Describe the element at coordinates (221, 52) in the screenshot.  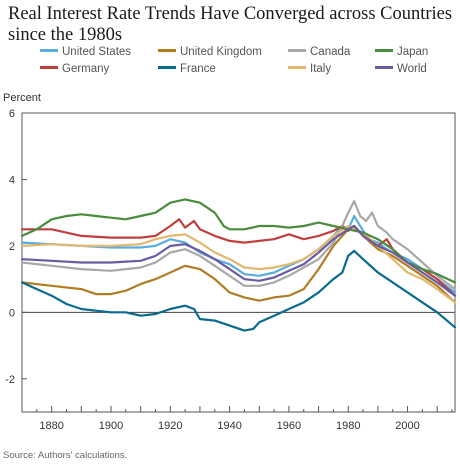
I see `legend-label: United Kingdom` at that location.